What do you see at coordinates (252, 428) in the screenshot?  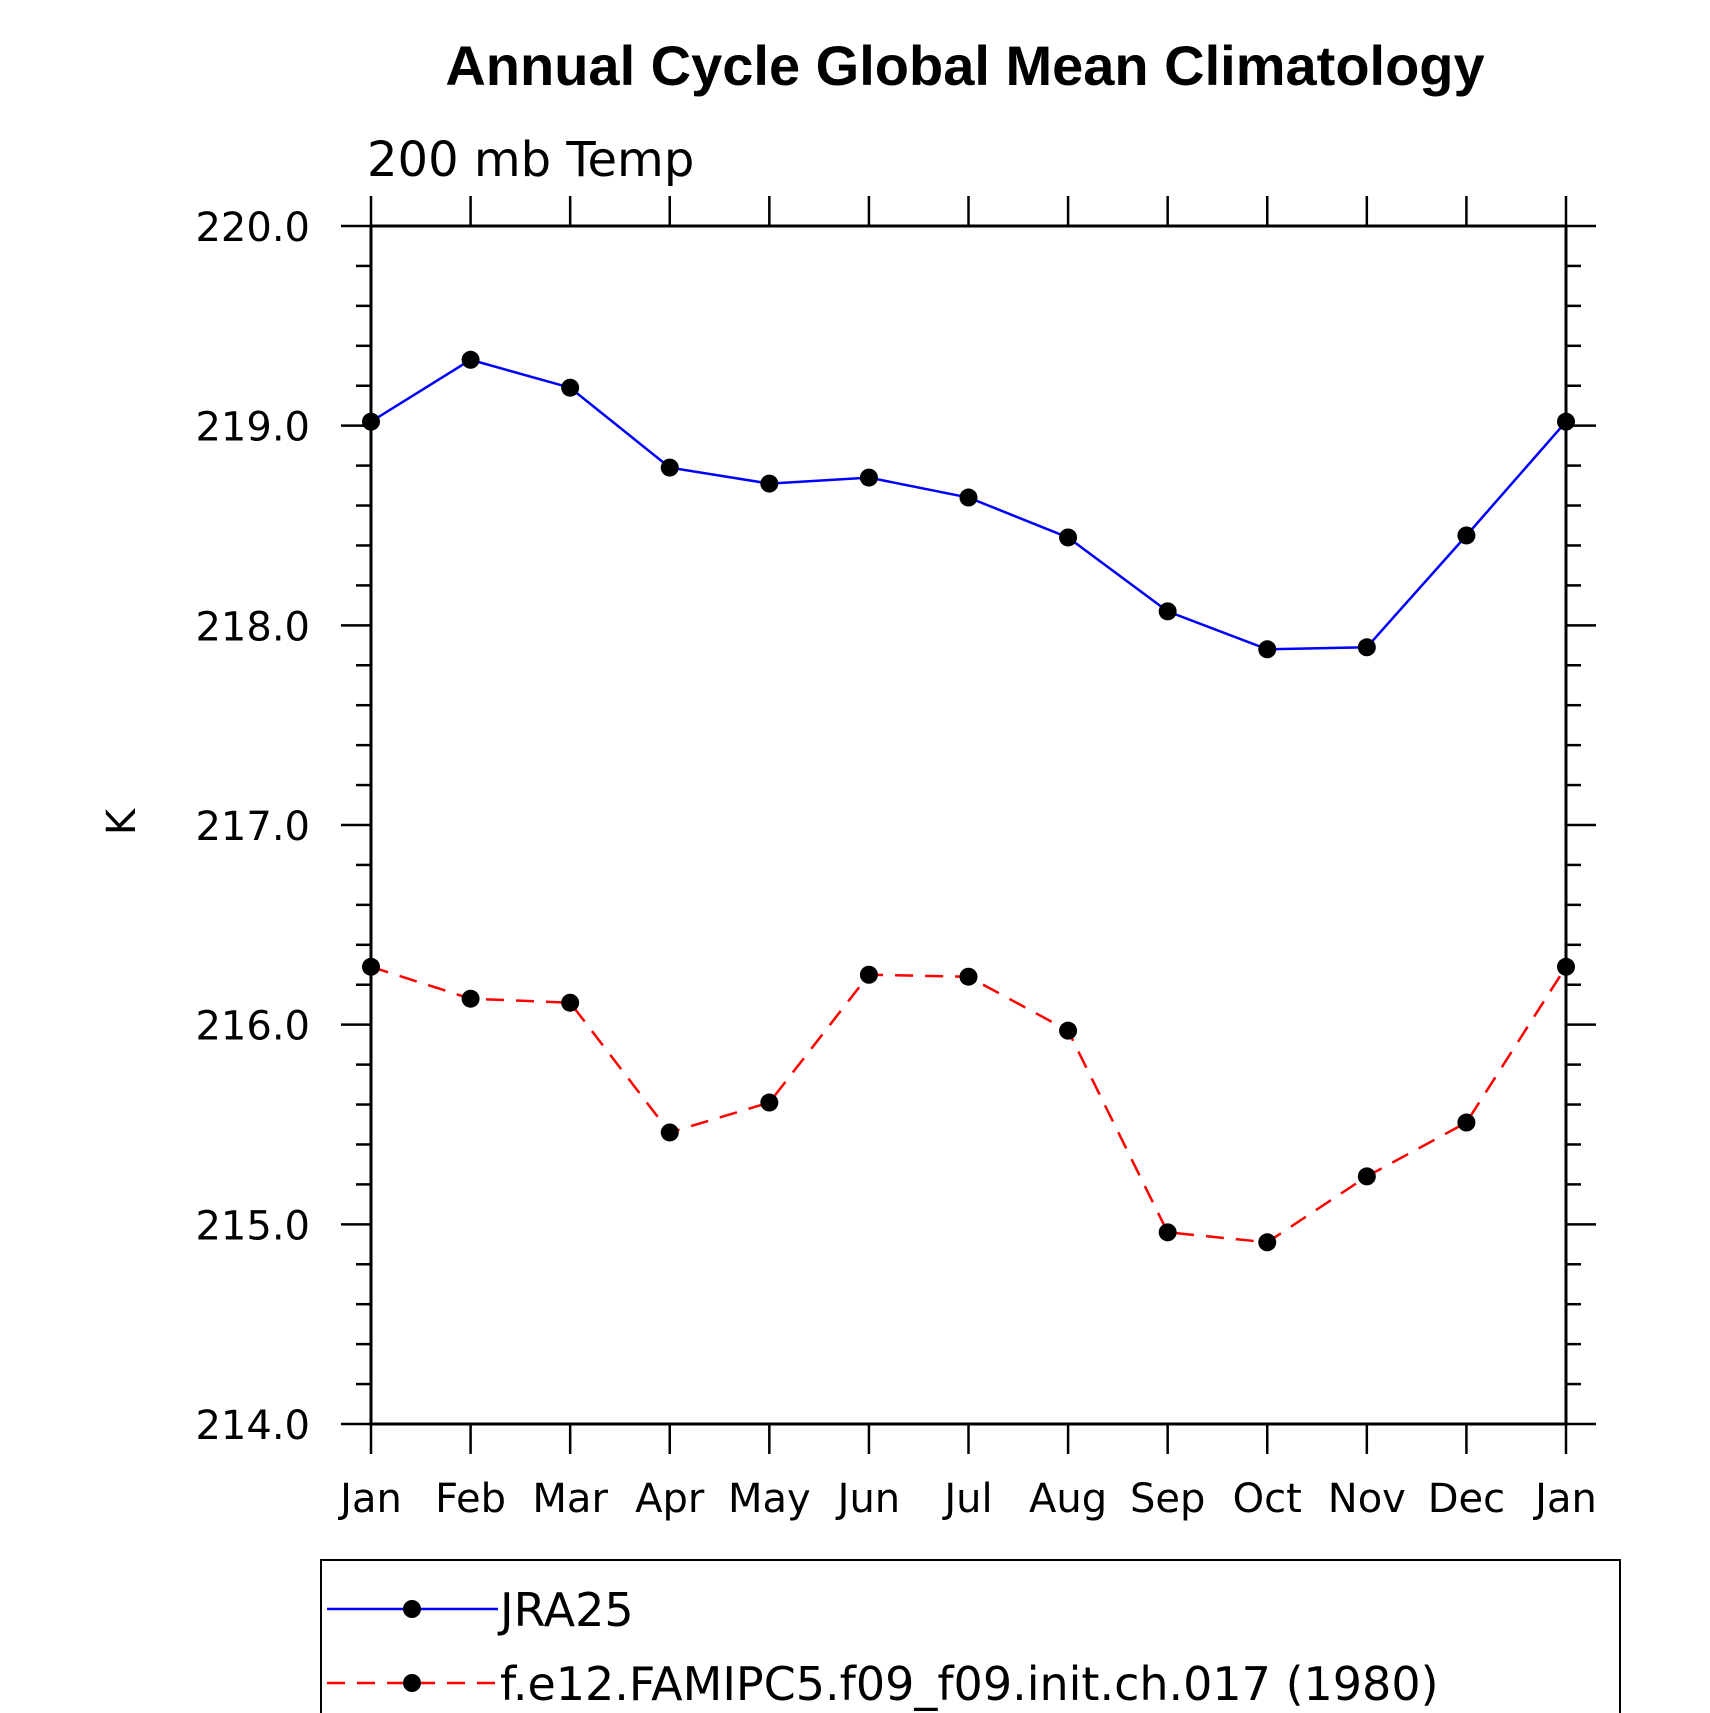 I see `y-tick-label: 219.0` at bounding box center [252, 428].